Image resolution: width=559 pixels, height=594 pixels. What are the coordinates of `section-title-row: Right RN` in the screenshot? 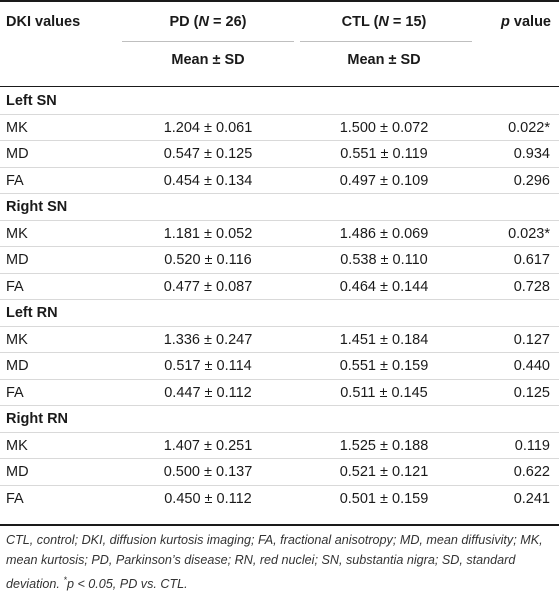 It's located at (279, 419).